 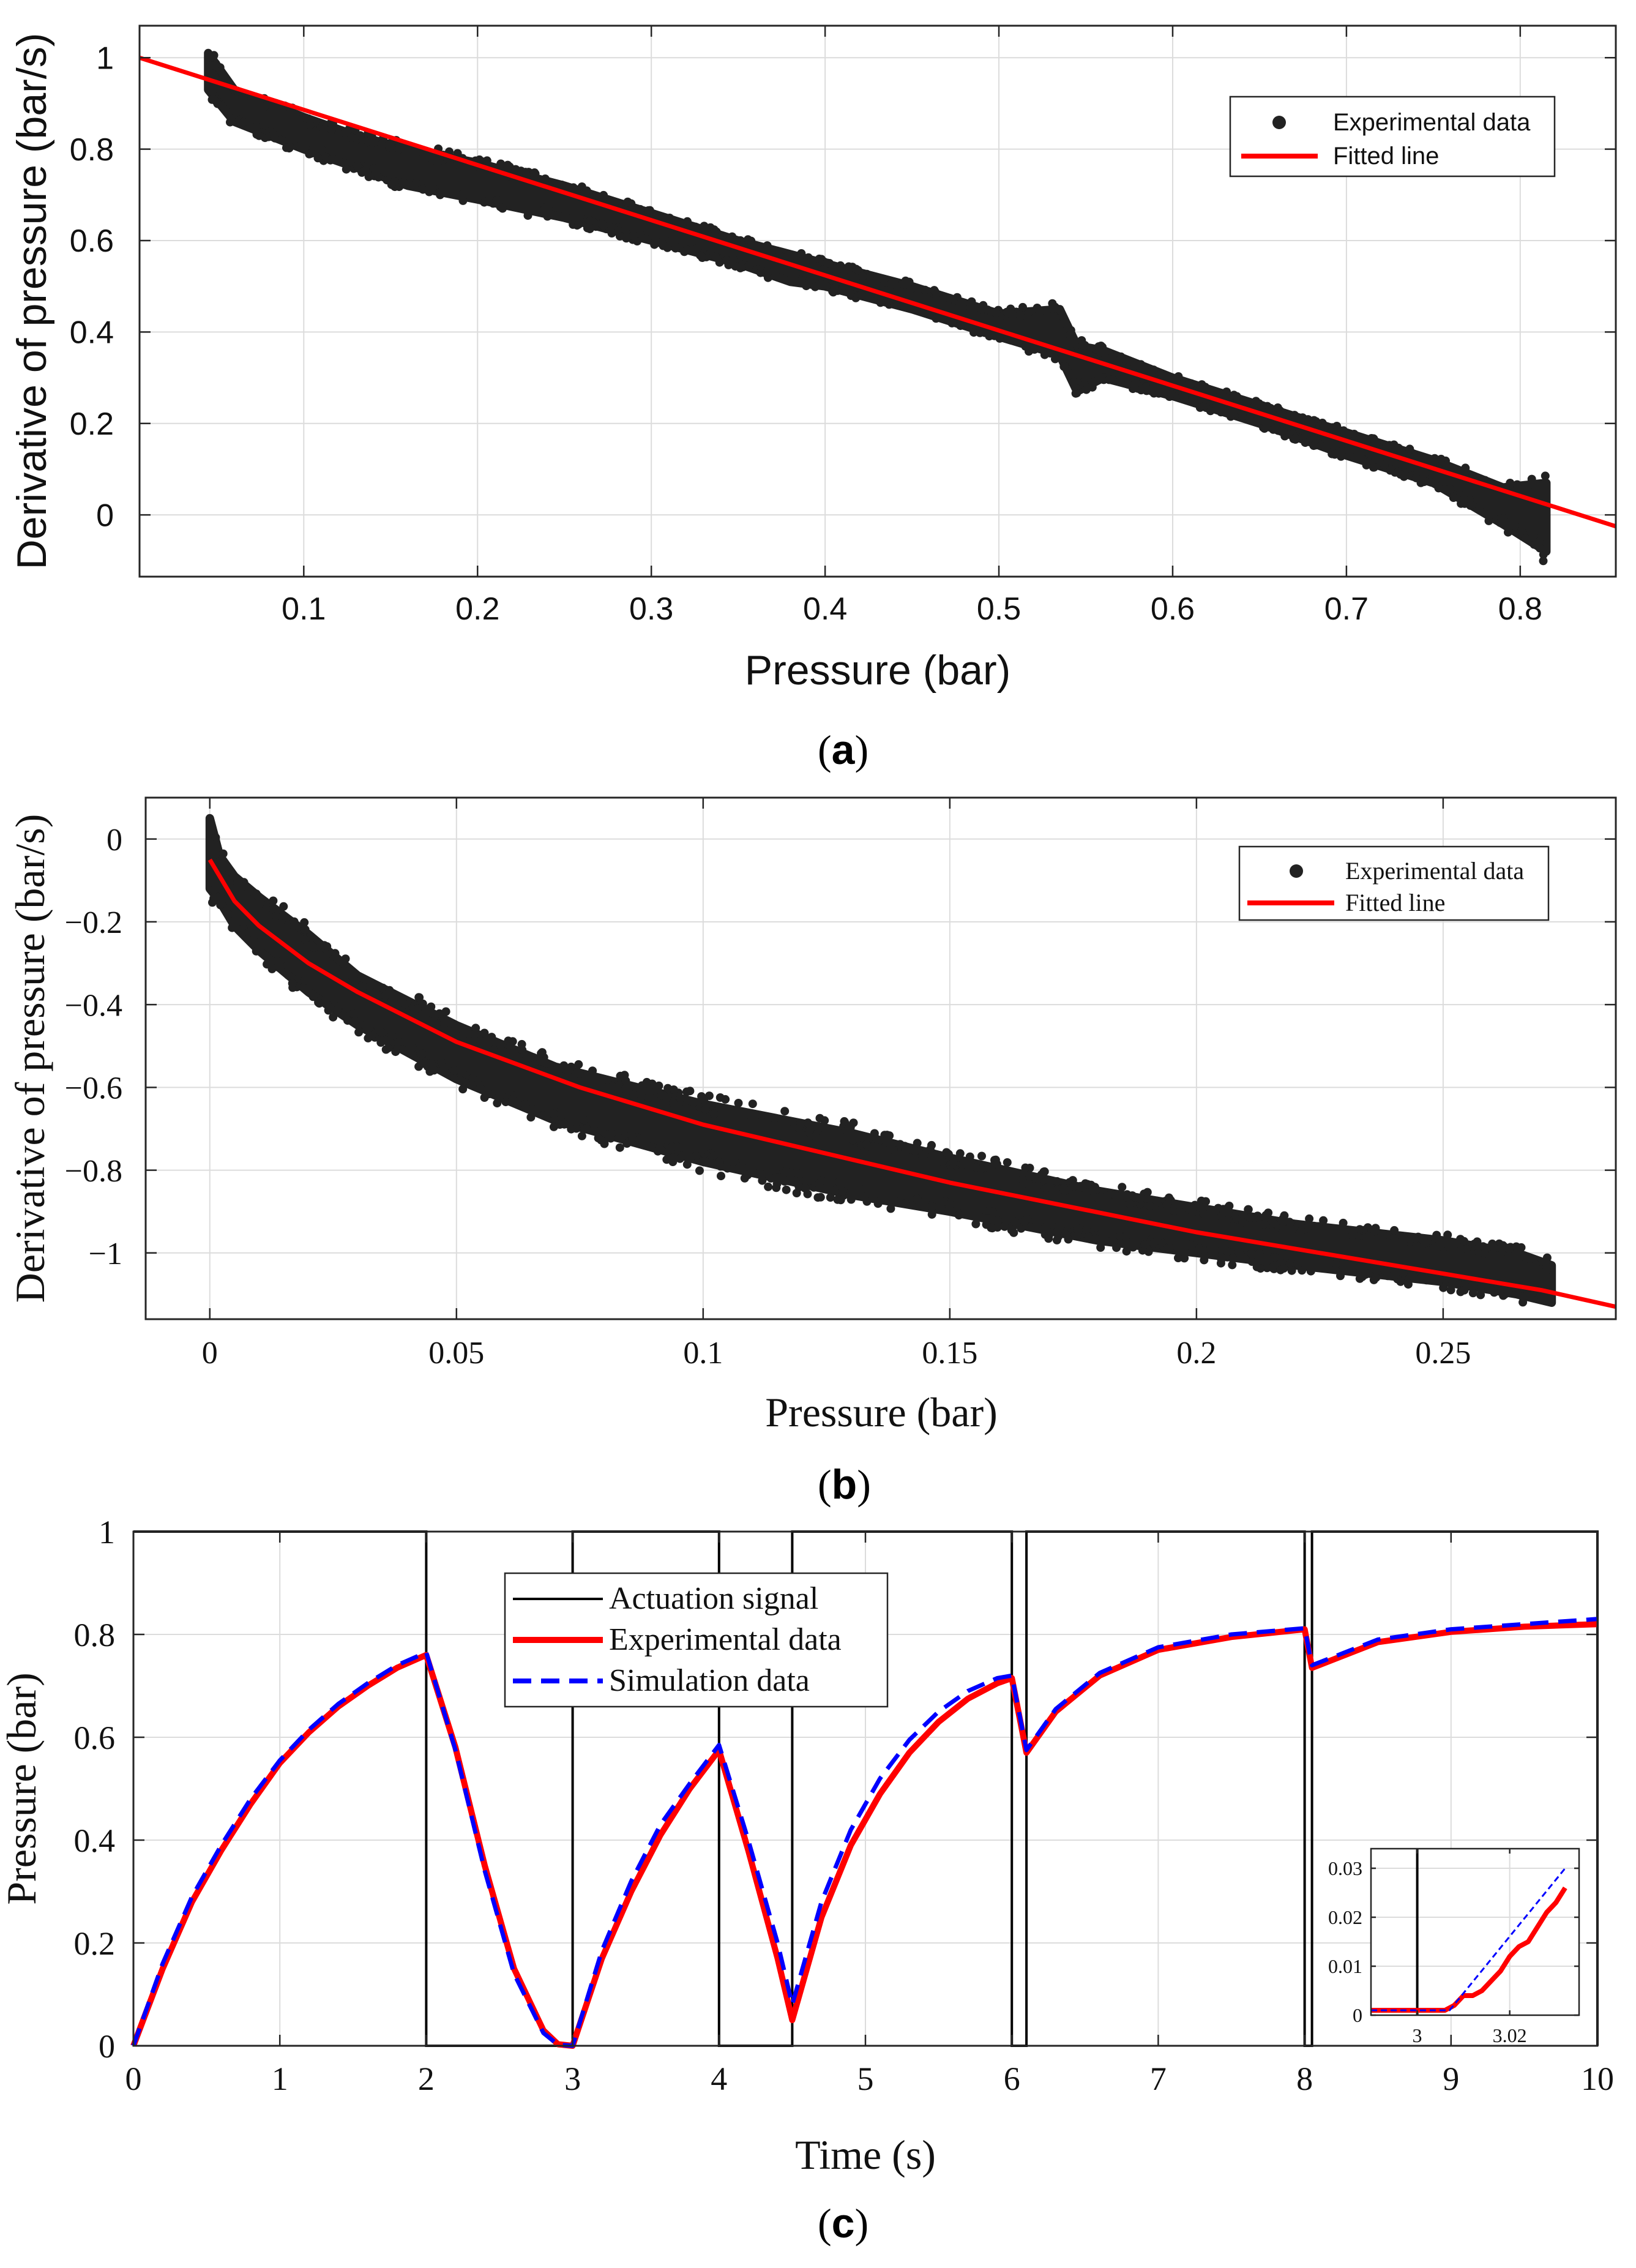 I want to click on c-ytick-label: 0, so click(x=107, y=2046).